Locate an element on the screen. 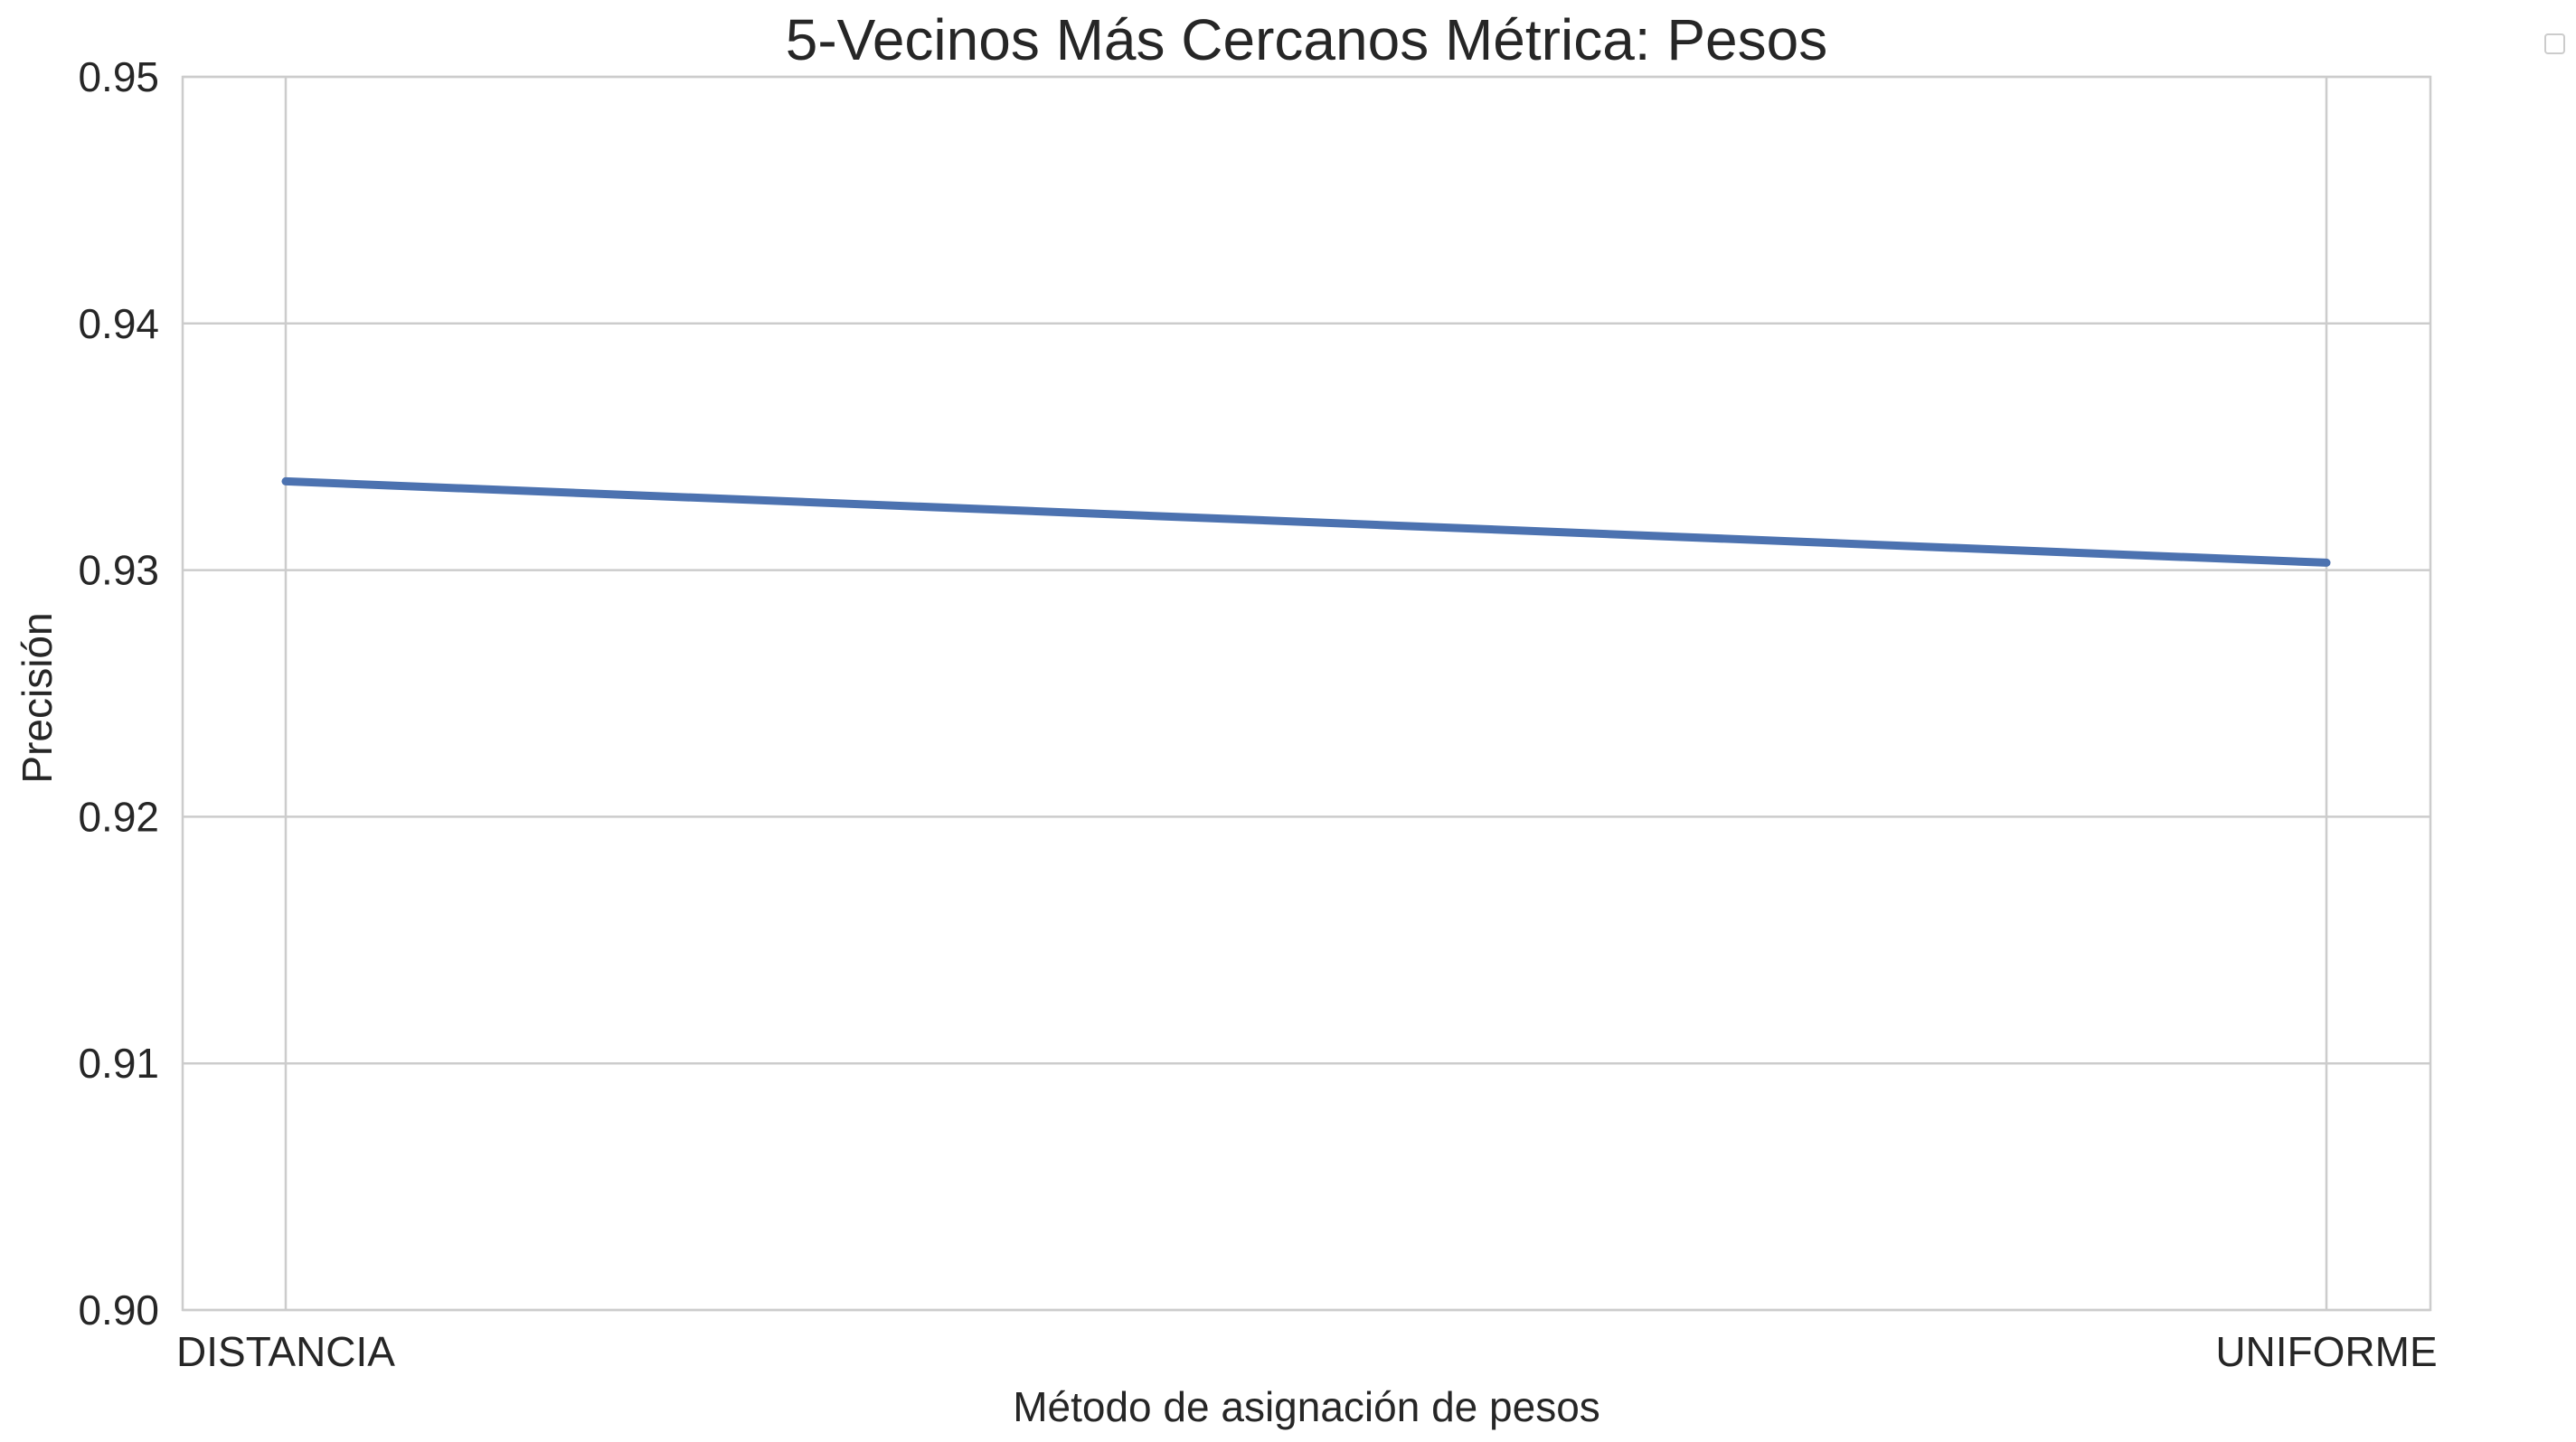 Image resolution: width=2576 pixels, height=1442 pixels. y-tick-label: 0.94 is located at coordinates (118, 323).